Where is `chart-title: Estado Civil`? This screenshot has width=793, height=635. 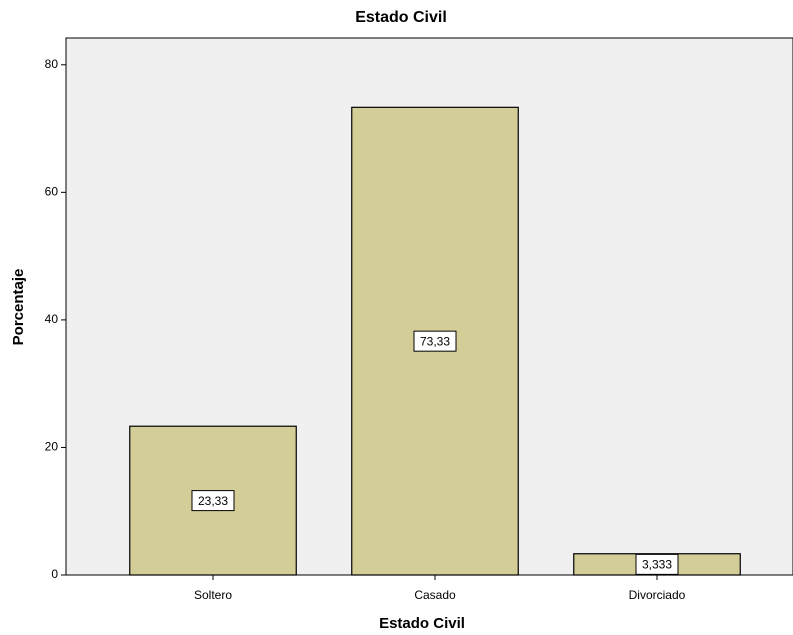
chart-title: Estado Civil is located at coordinates (401, 17).